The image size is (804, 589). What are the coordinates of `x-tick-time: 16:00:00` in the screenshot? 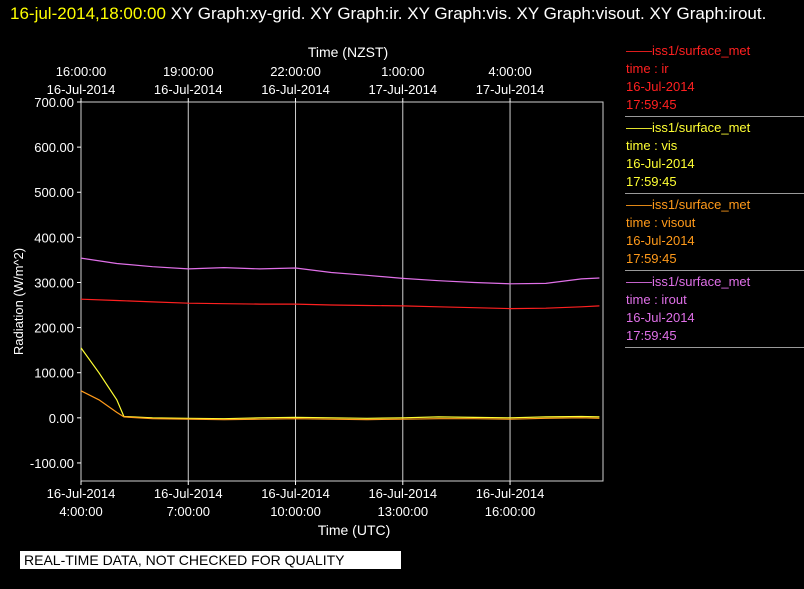 It's located at (510, 511).